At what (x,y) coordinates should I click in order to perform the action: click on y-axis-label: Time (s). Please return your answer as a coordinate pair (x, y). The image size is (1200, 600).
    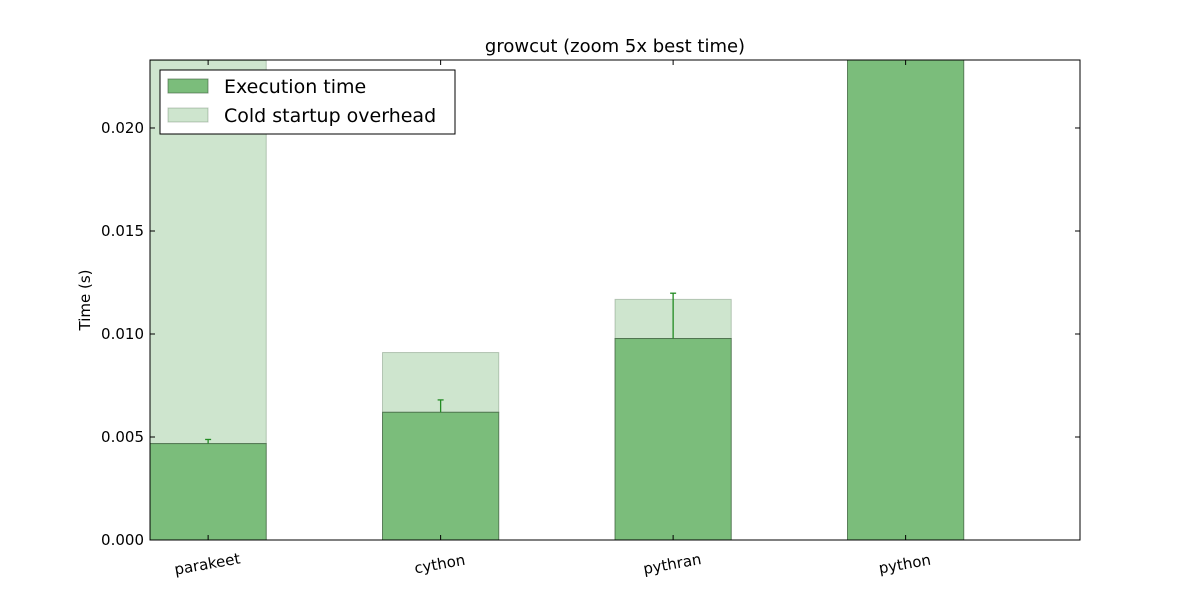
    Looking at the image, I should click on (85, 301).